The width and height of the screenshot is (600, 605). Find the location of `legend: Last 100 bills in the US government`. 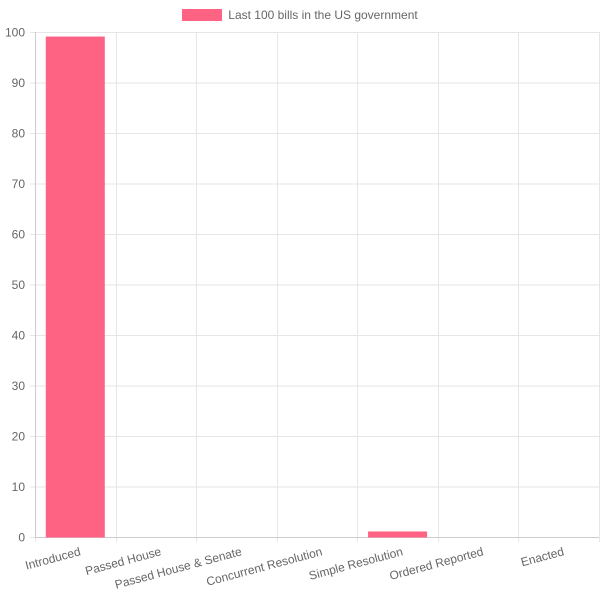

legend: Last 100 bills in the US government is located at coordinates (300, 15).